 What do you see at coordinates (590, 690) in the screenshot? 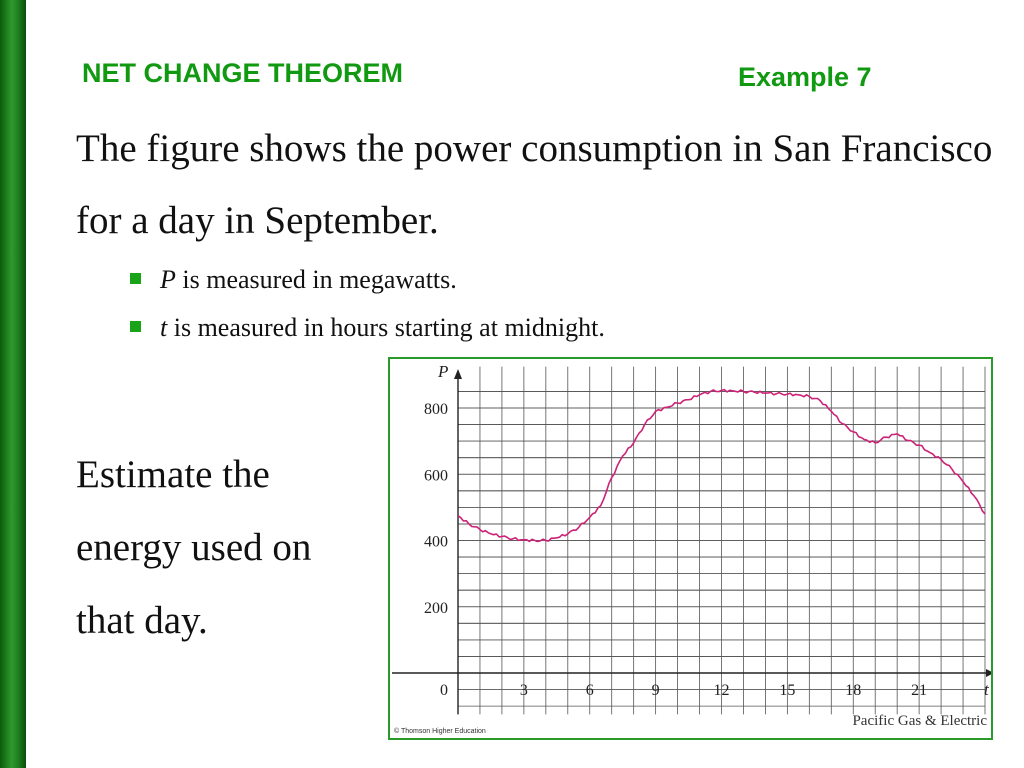
I see `x-tick-label: 6` at bounding box center [590, 690].